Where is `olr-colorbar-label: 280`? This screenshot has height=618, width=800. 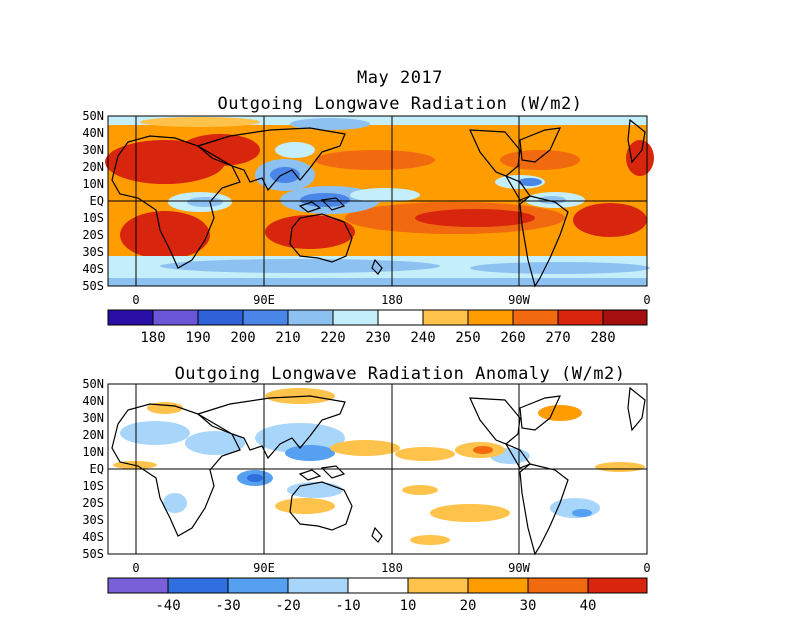
olr-colorbar-label: 280 is located at coordinates (602, 338).